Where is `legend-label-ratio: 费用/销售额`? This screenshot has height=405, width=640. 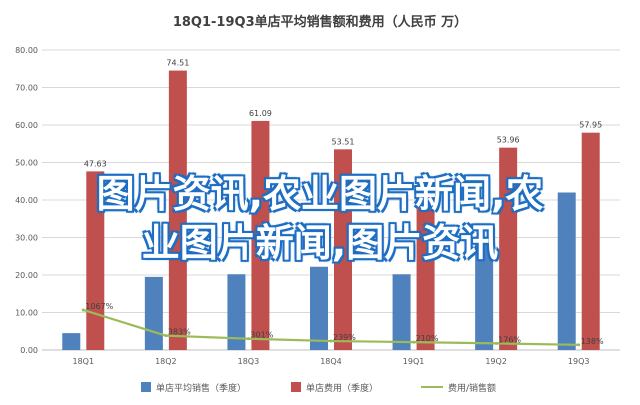 legend-label-ratio: 费用/销售额 is located at coordinates (472, 388).